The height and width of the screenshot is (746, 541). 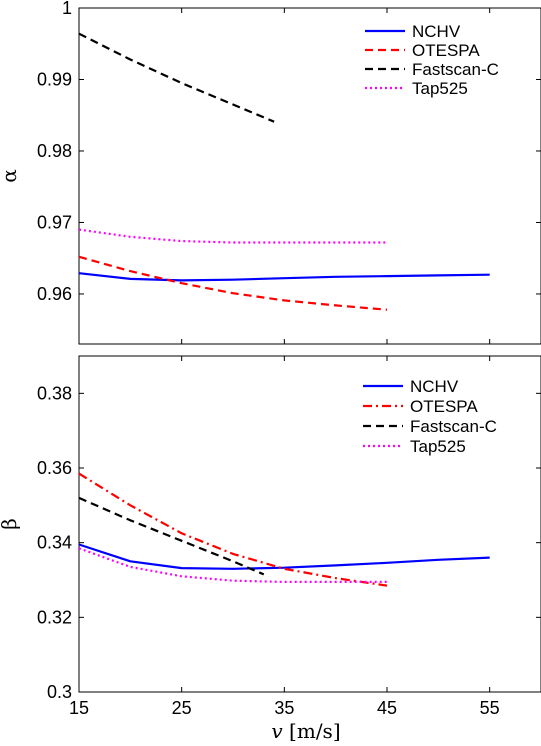 I want to click on y-tick-label: 0.99, so click(x=54, y=79).